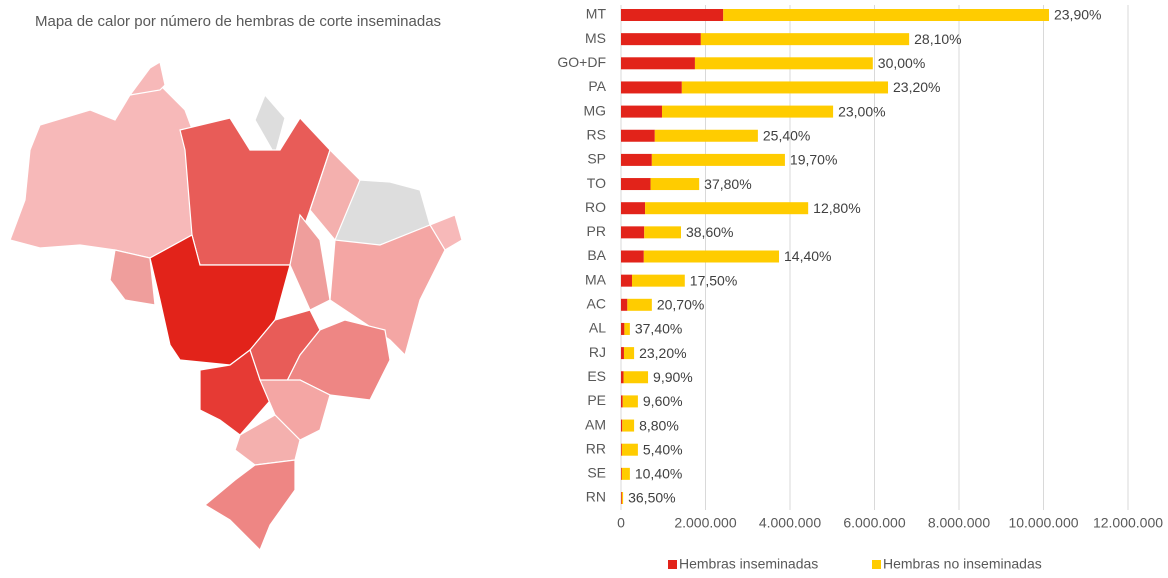 The width and height of the screenshot is (1168, 578). What do you see at coordinates (673, 377) in the screenshot?
I see `bar-label: 9,90%` at bounding box center [673, 377].